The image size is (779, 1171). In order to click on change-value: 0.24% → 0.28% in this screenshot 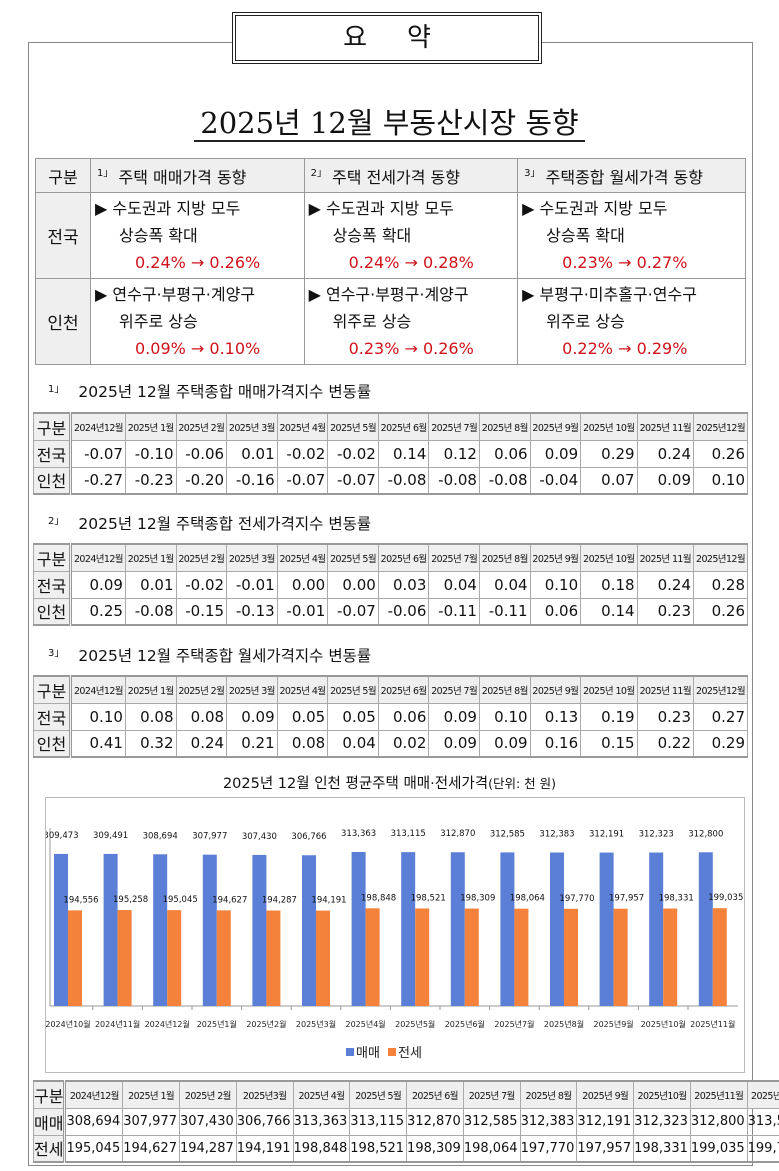, I will do `click(411, 262)`.